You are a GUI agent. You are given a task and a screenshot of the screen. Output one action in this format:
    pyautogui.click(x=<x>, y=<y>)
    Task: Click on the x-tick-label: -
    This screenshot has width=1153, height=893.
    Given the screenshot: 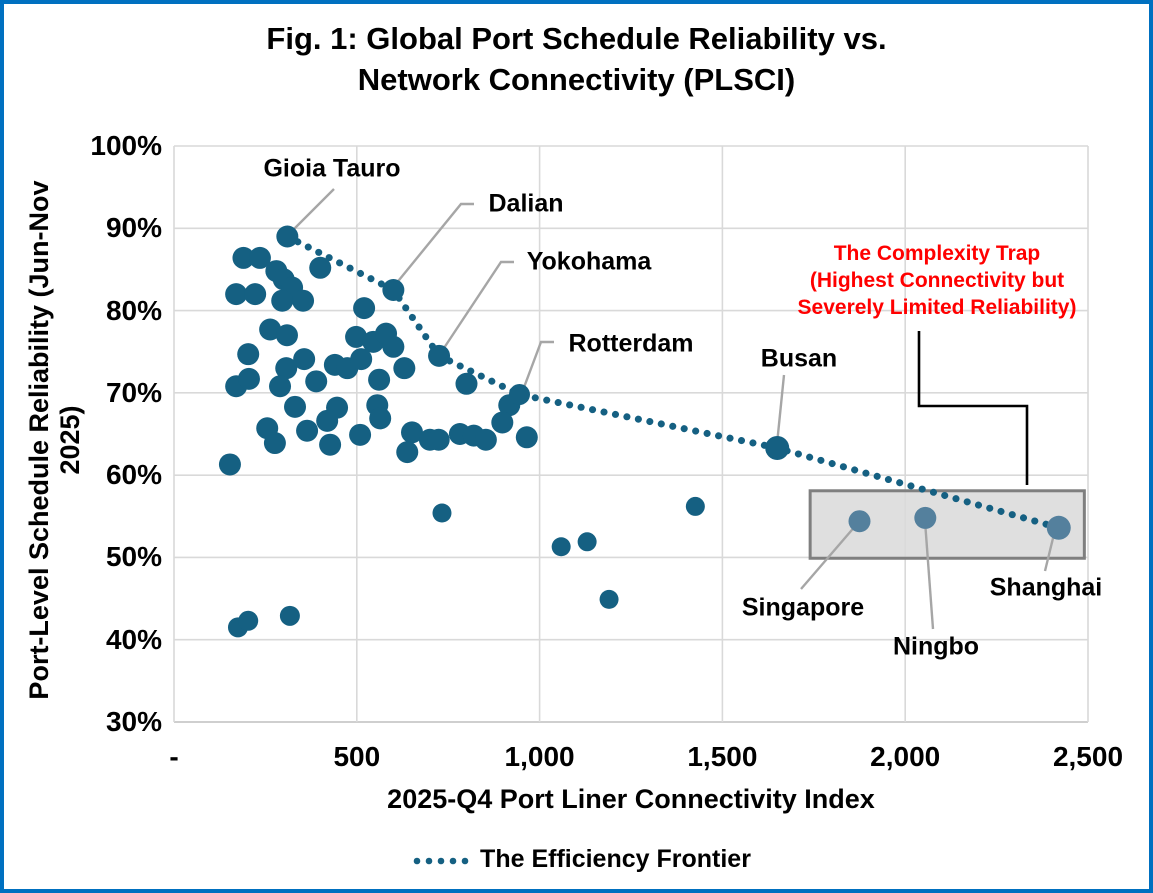 What is the action you would take?
    pyautogui.click(x=174, y=756)
    